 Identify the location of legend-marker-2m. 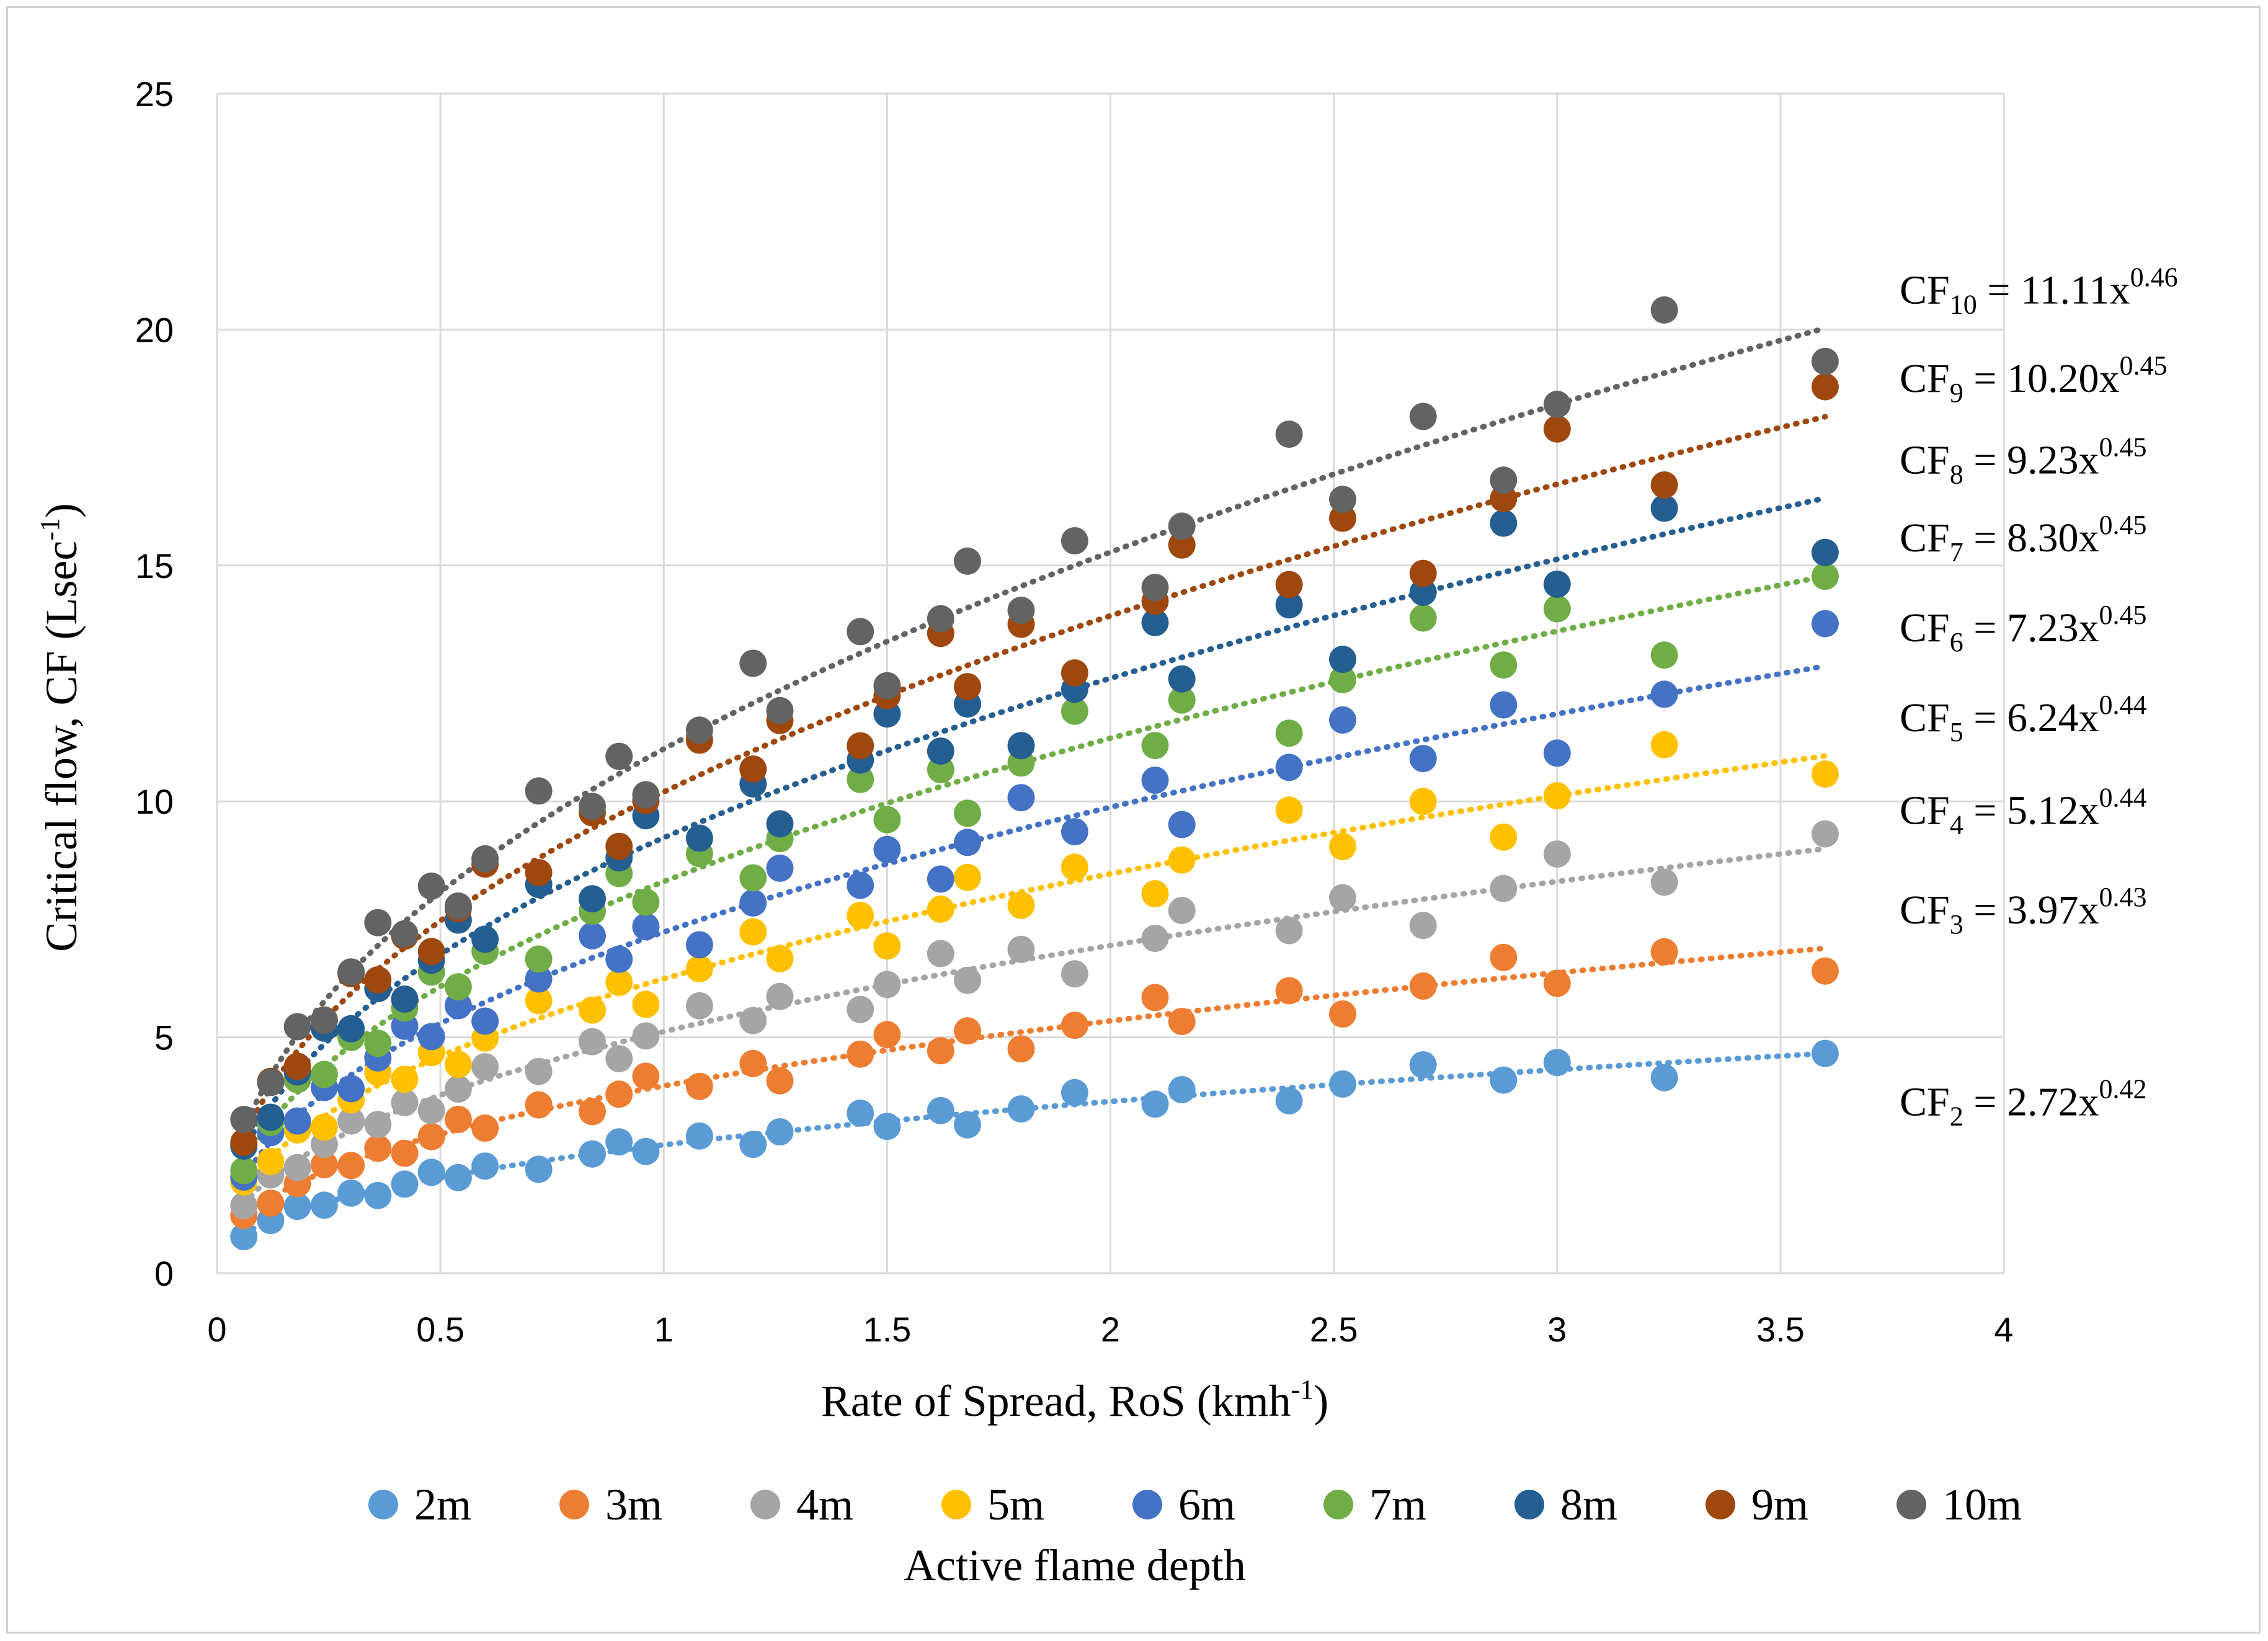
(383, 1504).